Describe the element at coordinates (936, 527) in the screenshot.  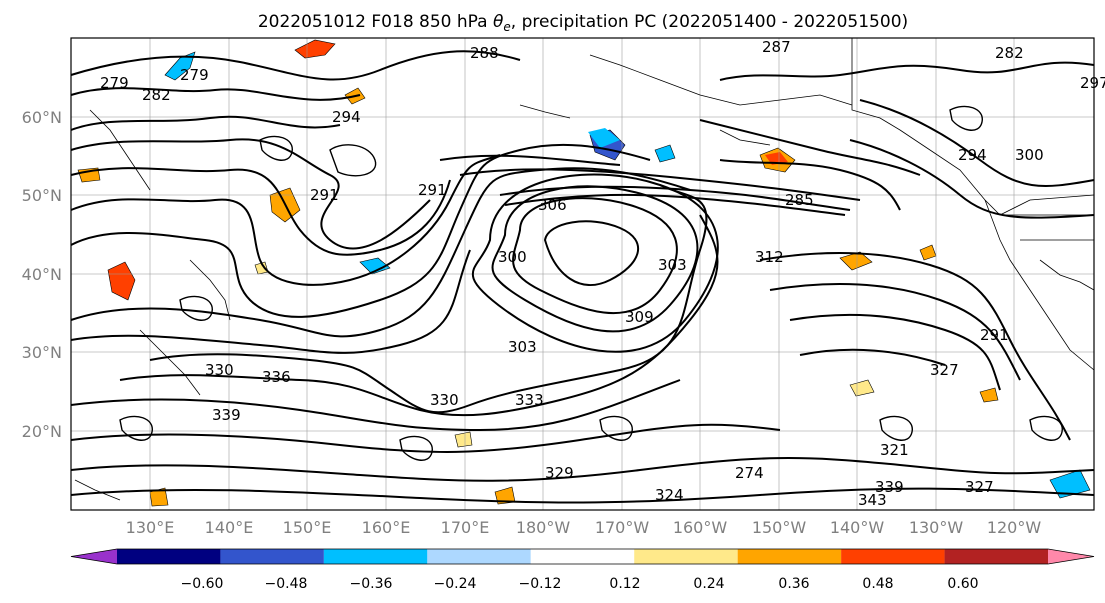
I see `longitude-label: 130°W` at that location.